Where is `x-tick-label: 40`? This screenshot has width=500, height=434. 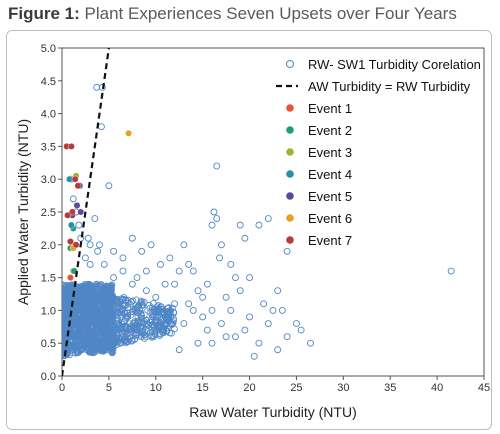 x-tick-label: 40 is located at coordinates (437, 388).